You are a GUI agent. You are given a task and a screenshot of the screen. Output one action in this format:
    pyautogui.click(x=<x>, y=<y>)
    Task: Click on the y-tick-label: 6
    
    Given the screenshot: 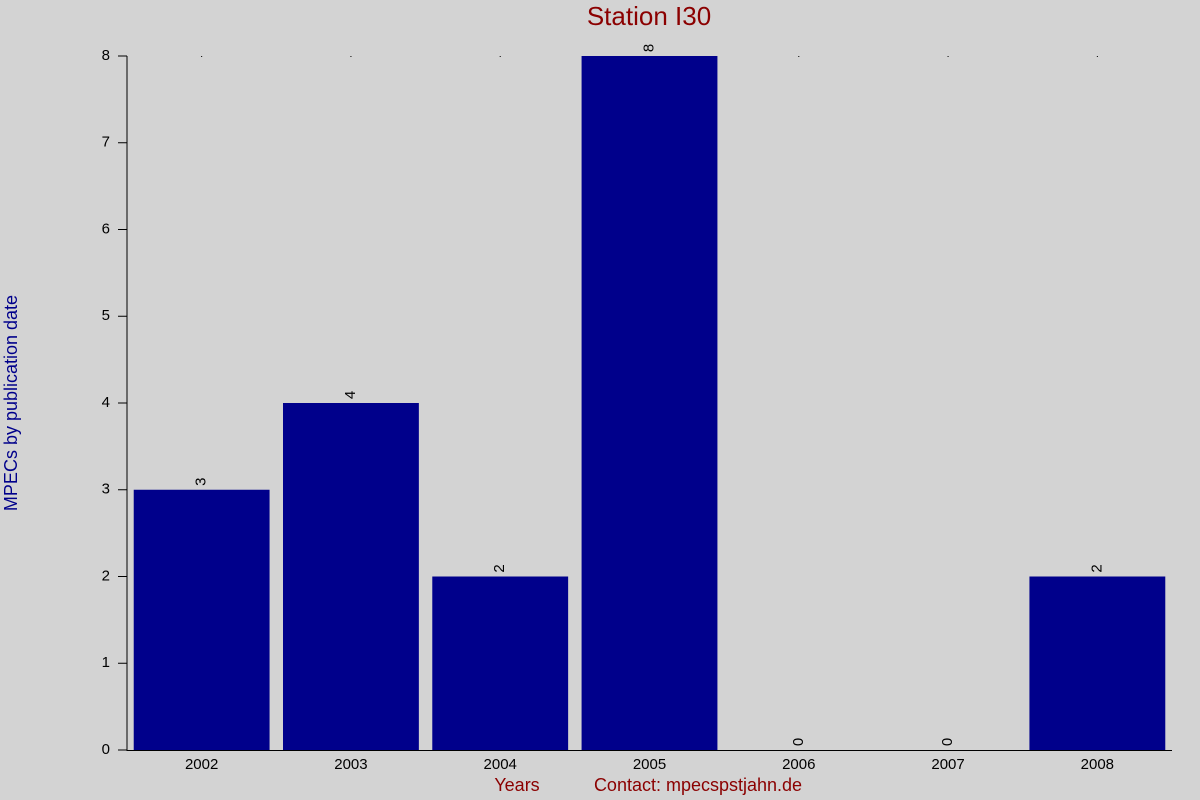 What is the action you would take?
    pyautogui.click(x=106, y=228)
    